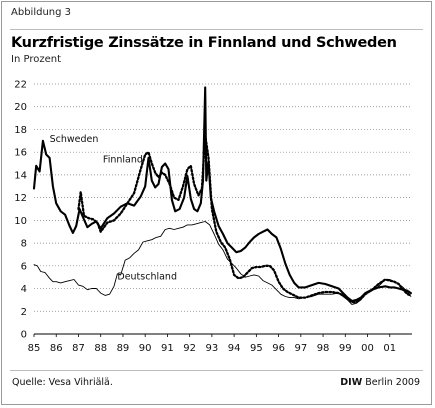 The height and width of the screenshot is (408, 435). I want to click on figure-label: Abbildung 3, so click(41, 12).